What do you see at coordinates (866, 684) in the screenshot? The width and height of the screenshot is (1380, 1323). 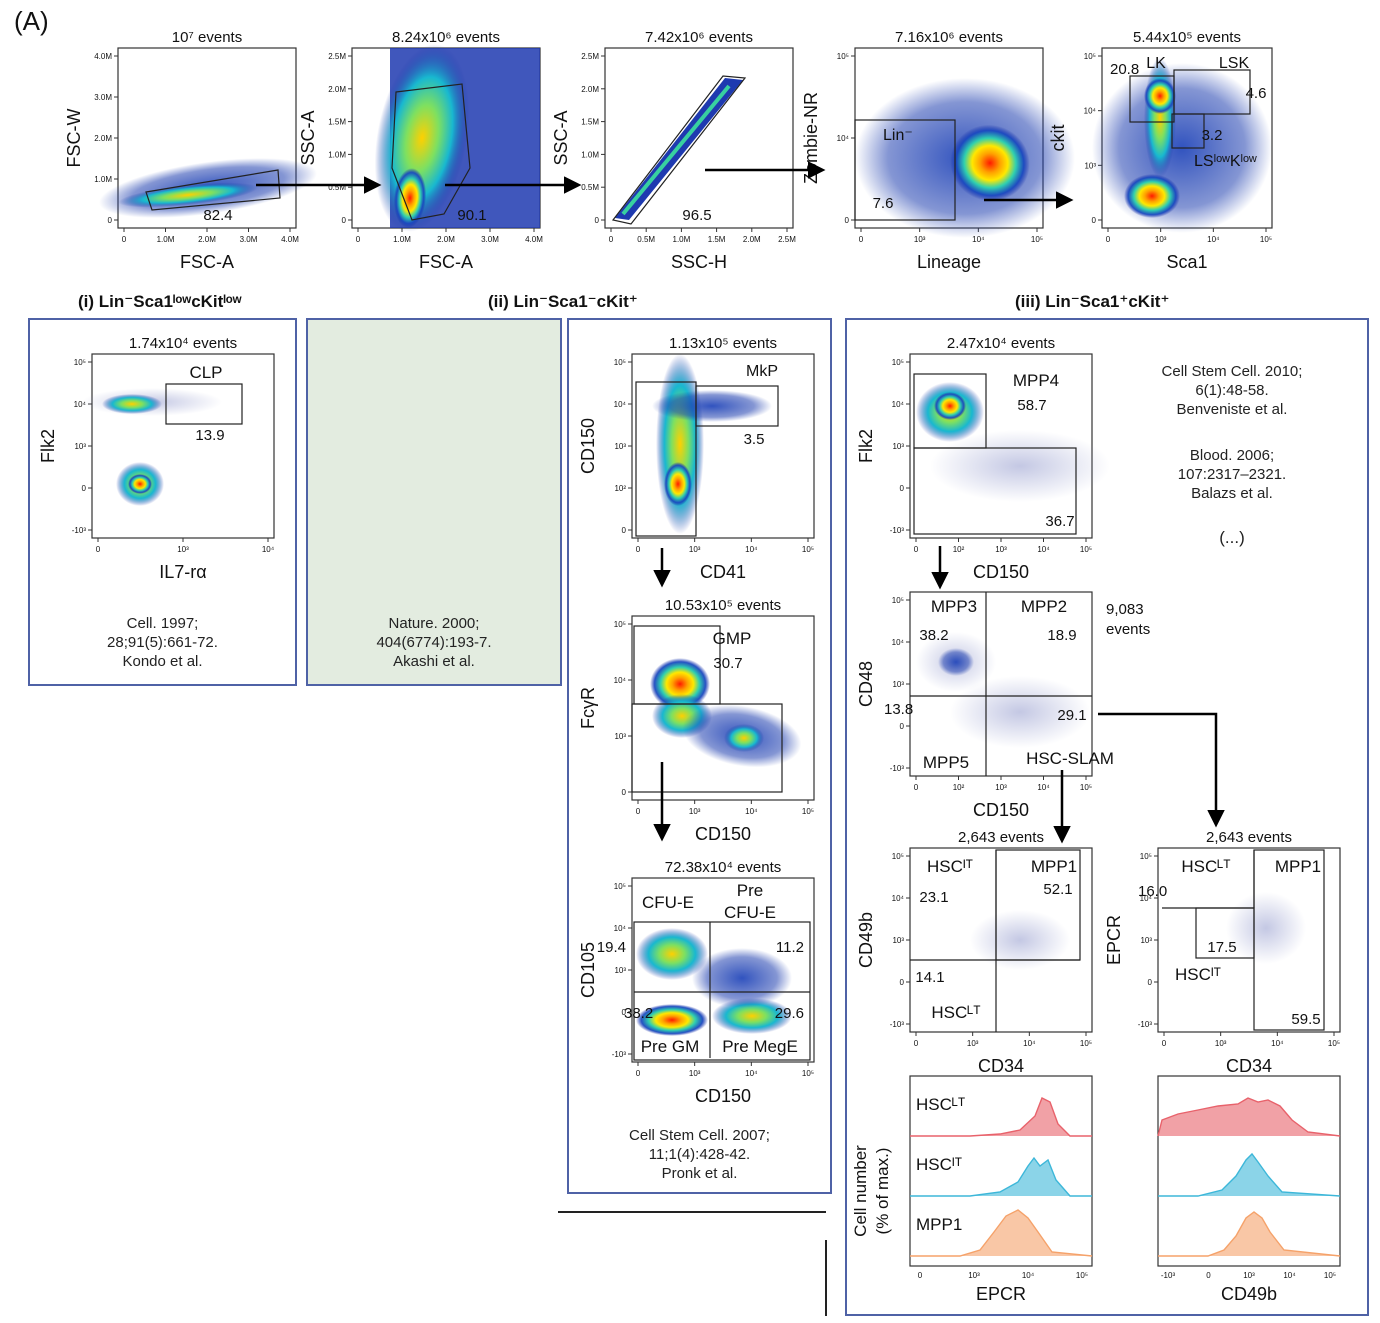 I see `y-axis-label: CD48` at bounding box center [866, 684].